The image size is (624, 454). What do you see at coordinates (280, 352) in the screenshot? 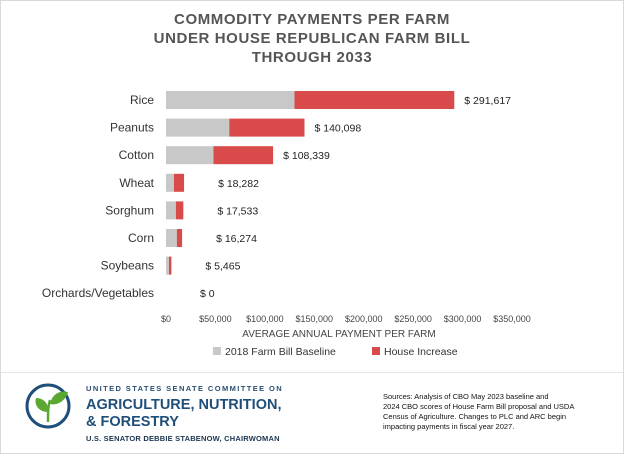
I see `legend-label: 2018 Farm Bill Baseline` at bounding box center [280, 352].